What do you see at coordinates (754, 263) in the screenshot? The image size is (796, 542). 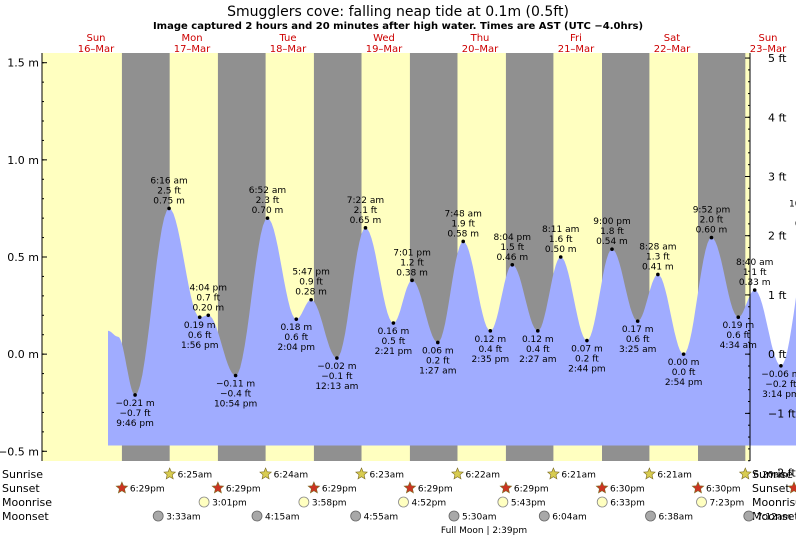 I see `extreme-time: 8:40 am` at bounding box center [754, 263].